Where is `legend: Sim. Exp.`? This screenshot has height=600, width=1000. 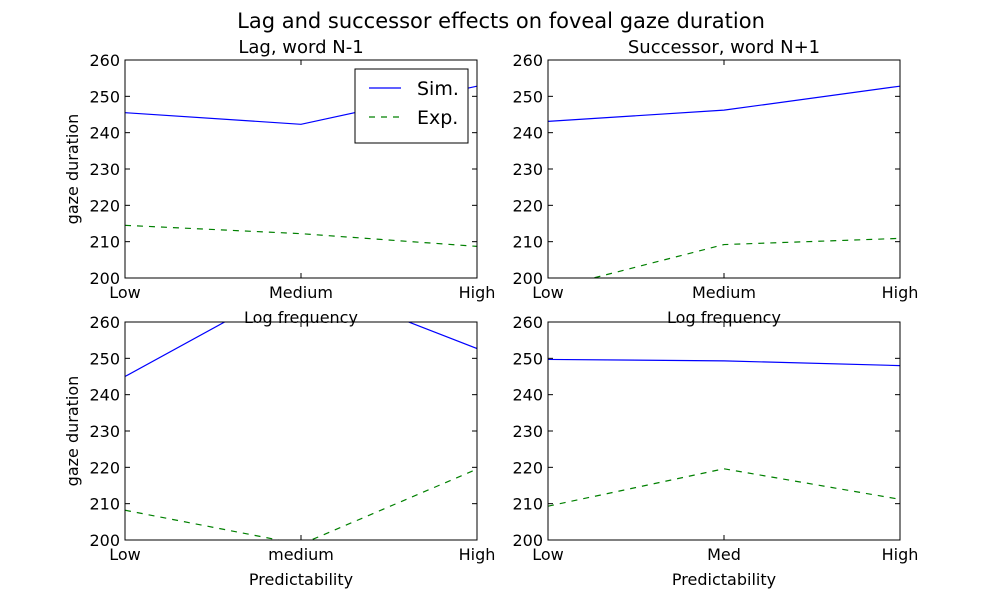 legend: Sim. Exp. is located at coordinates (411, 106).